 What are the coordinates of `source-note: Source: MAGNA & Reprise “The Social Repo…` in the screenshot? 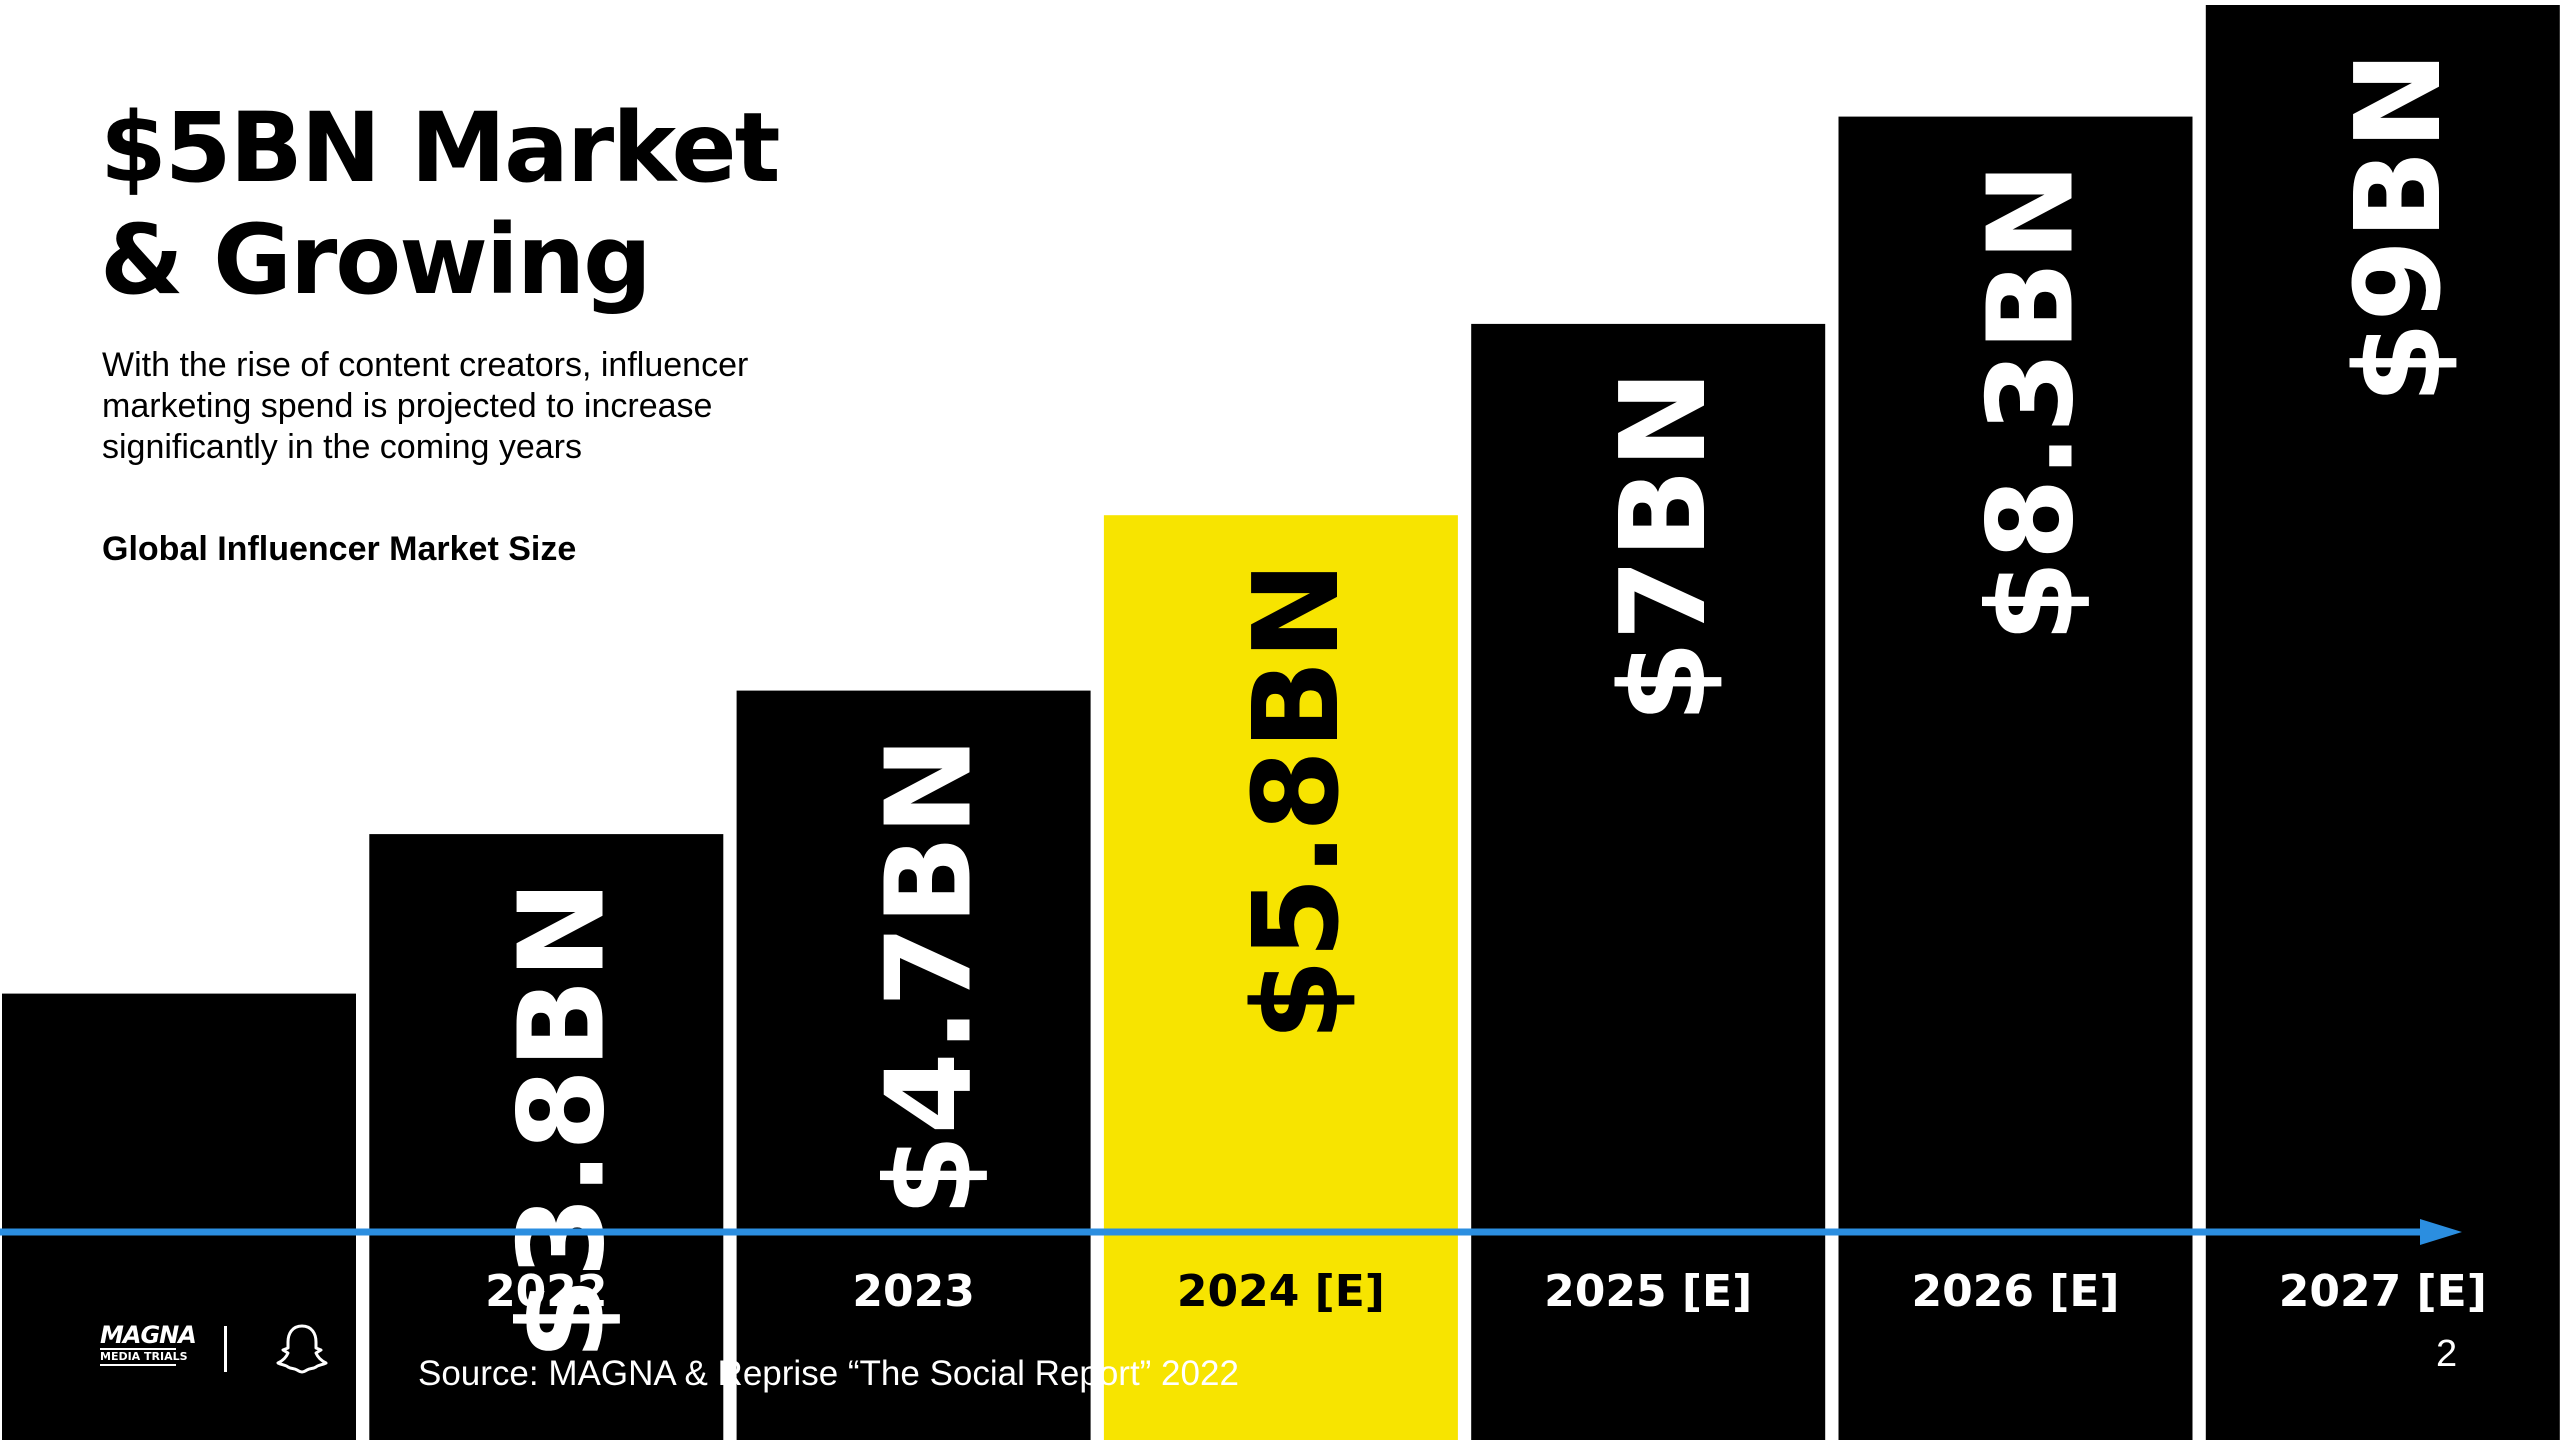 It's located at (828, 1373).